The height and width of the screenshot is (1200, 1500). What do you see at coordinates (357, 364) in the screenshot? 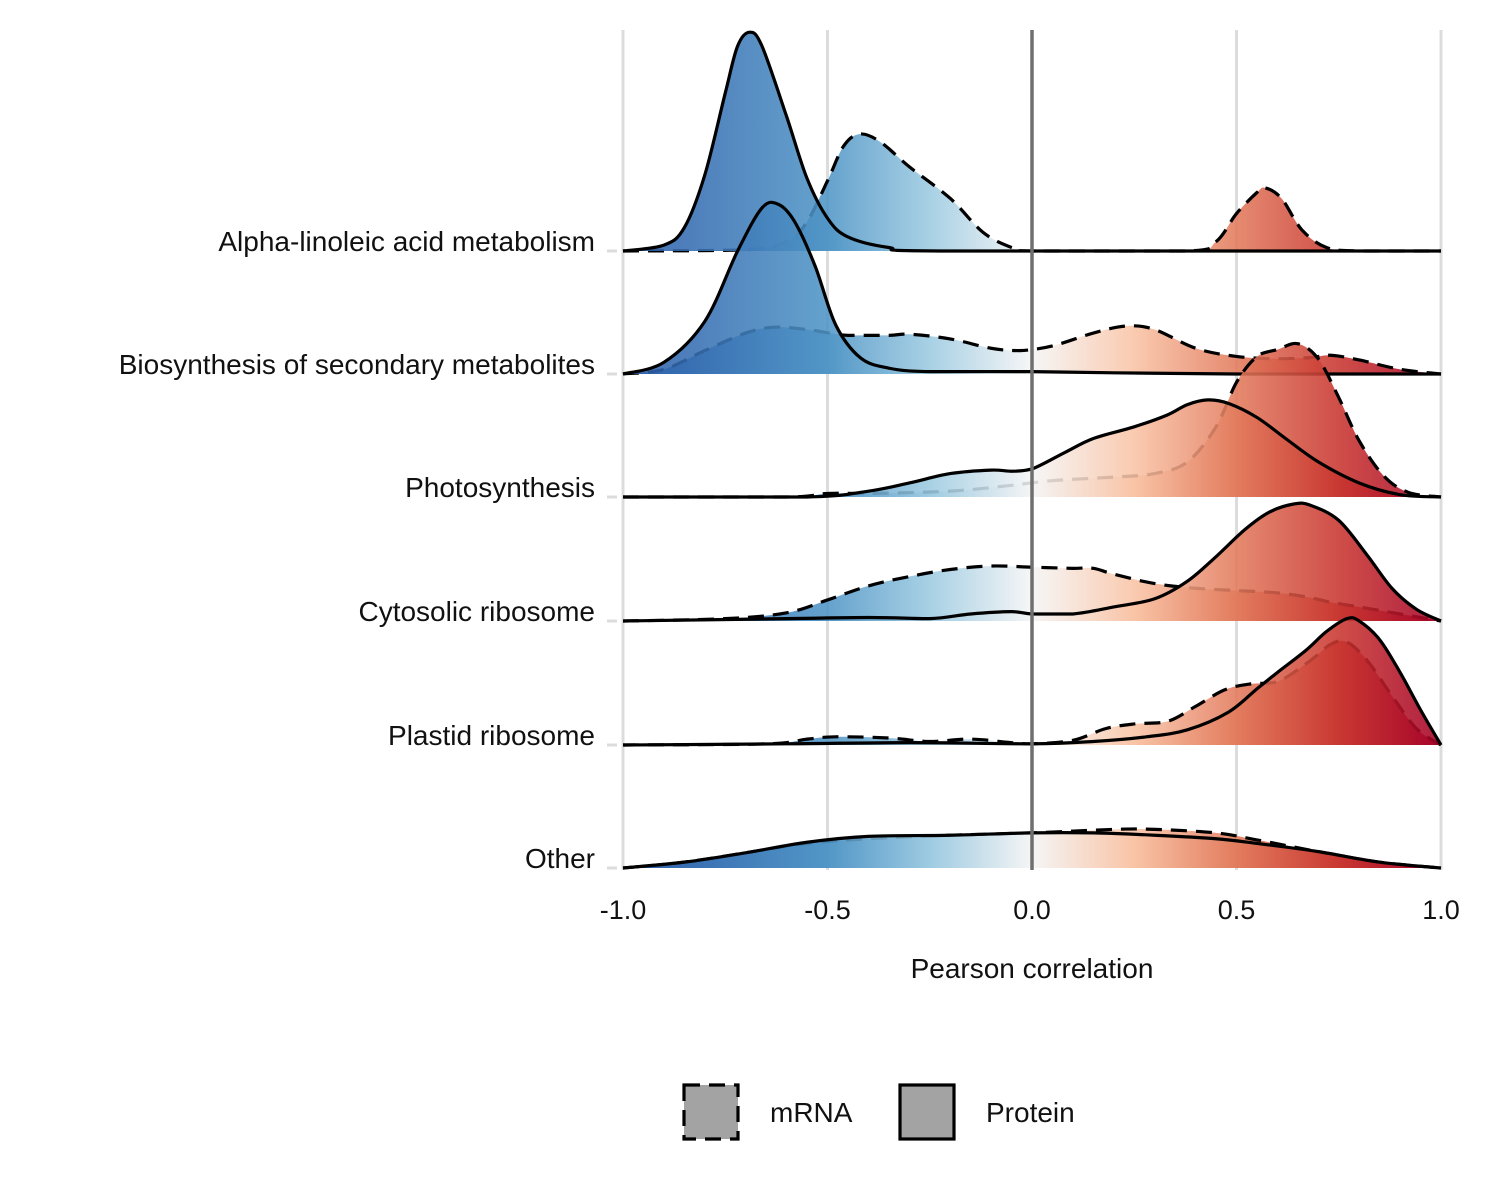
I see `category-label-1: Biosynthesis of secondary metabolites` at bounding box center [357, 364].